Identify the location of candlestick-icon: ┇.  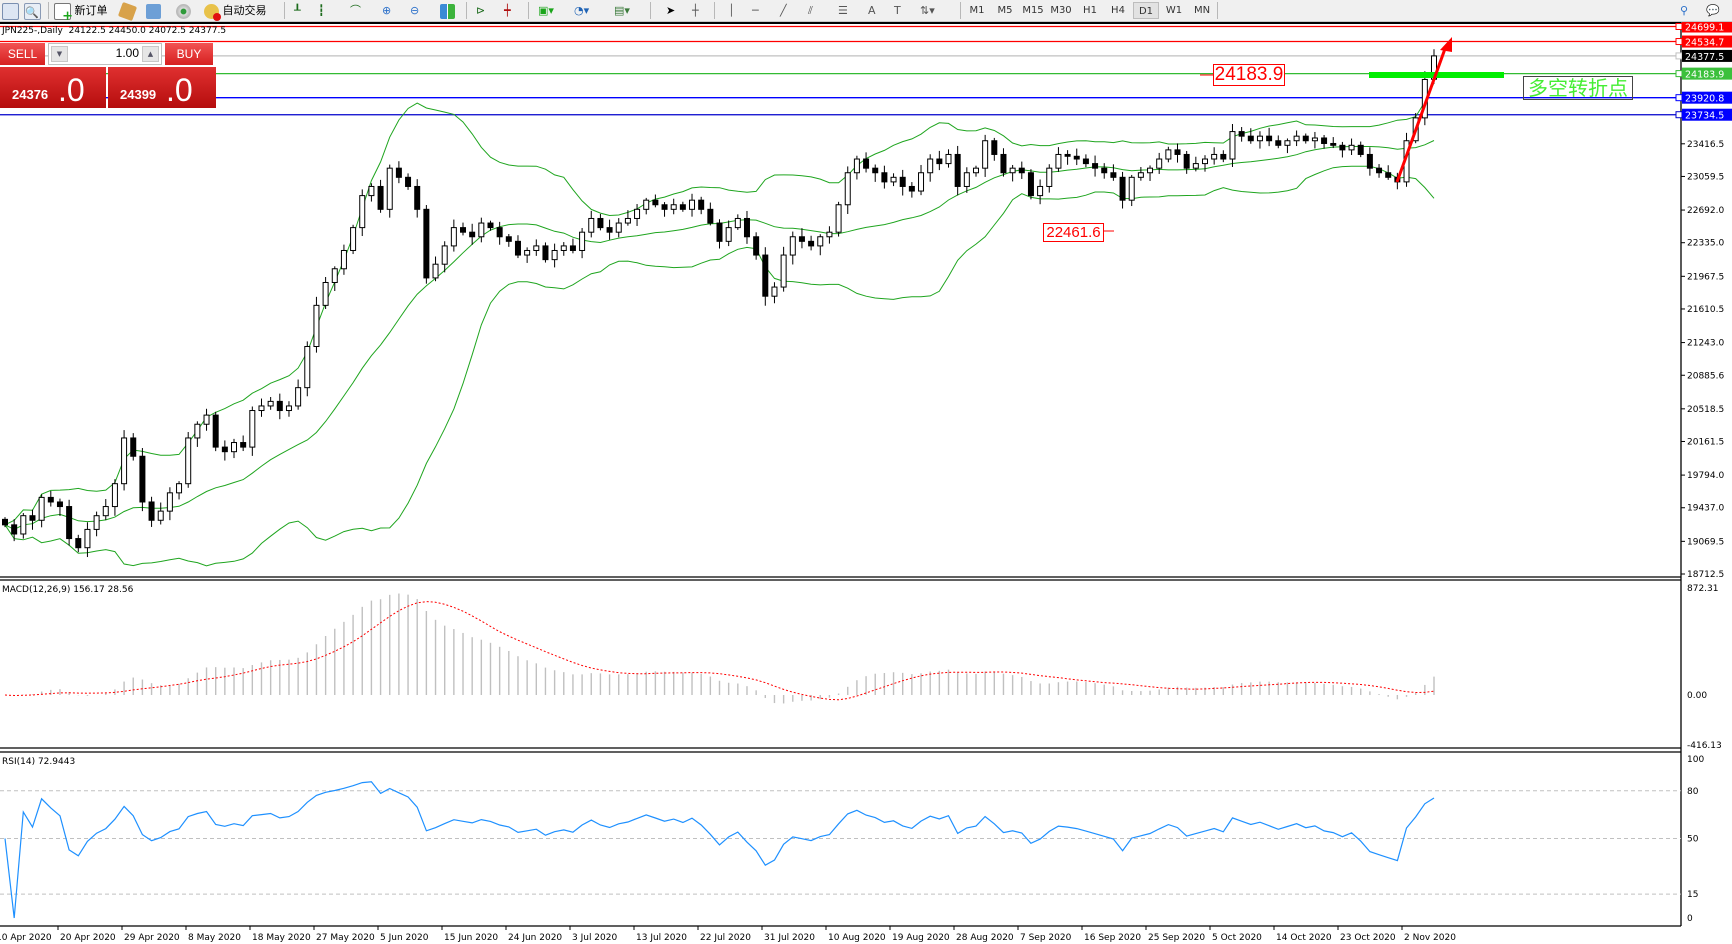
(321, 10).